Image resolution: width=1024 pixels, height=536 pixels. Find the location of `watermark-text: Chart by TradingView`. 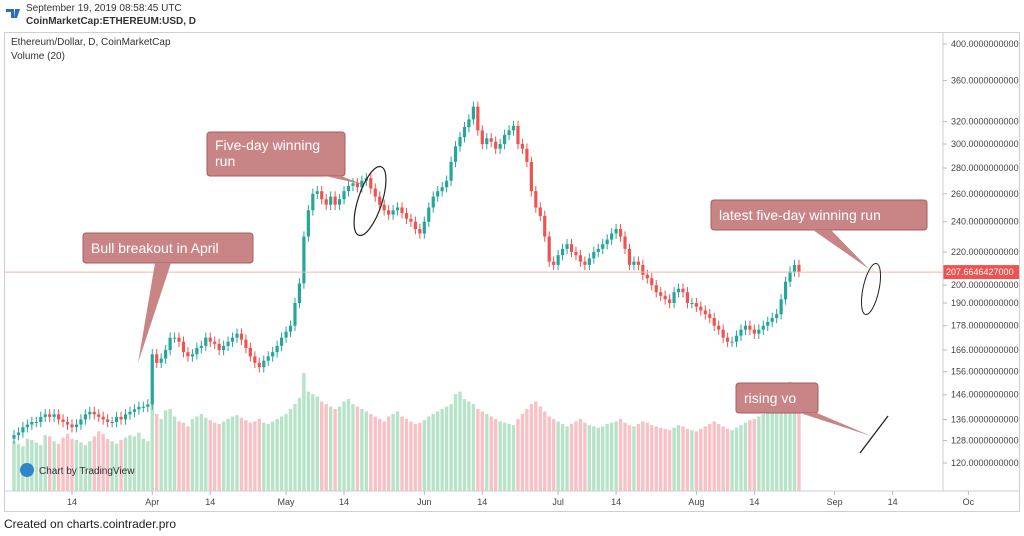

watermark-text: Chart by TradingView is located at coordinates (87, 471).